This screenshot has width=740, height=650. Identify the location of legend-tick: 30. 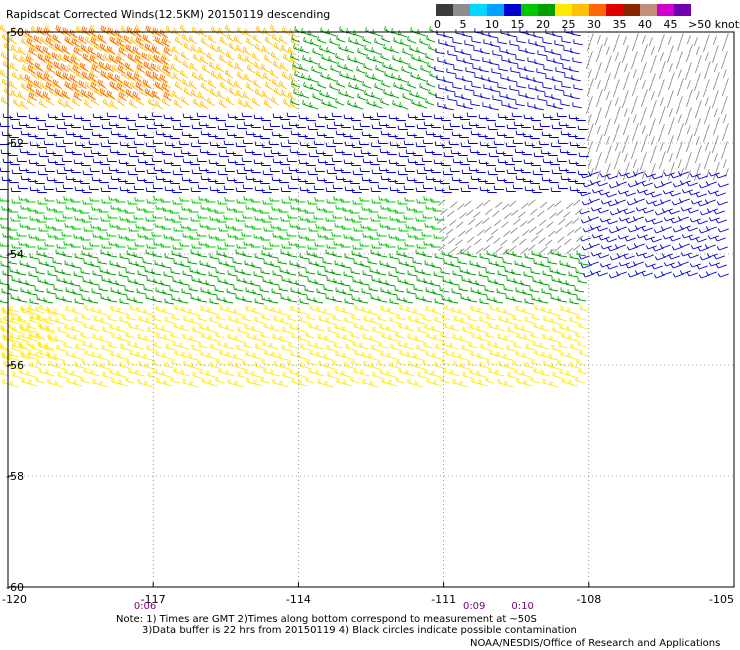
(594, 24).